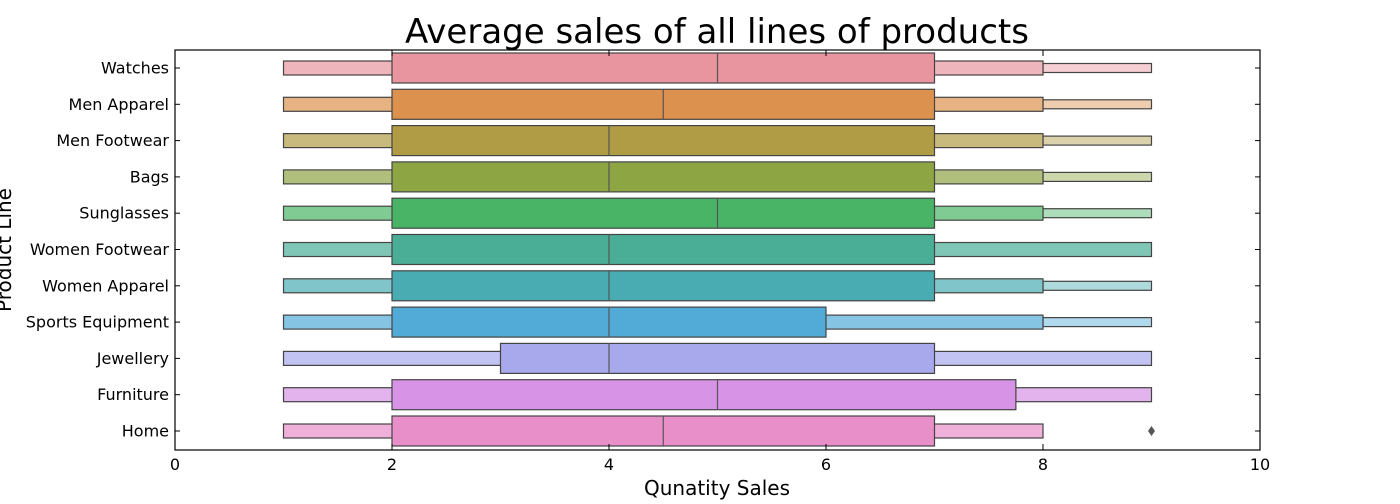 This screenshot has width=1400, height=504. What do you see at coordinates (717, 488) in the screenshot?
I see `x-axis-title: Qunatity Sales` at bounding box center [717, 488].